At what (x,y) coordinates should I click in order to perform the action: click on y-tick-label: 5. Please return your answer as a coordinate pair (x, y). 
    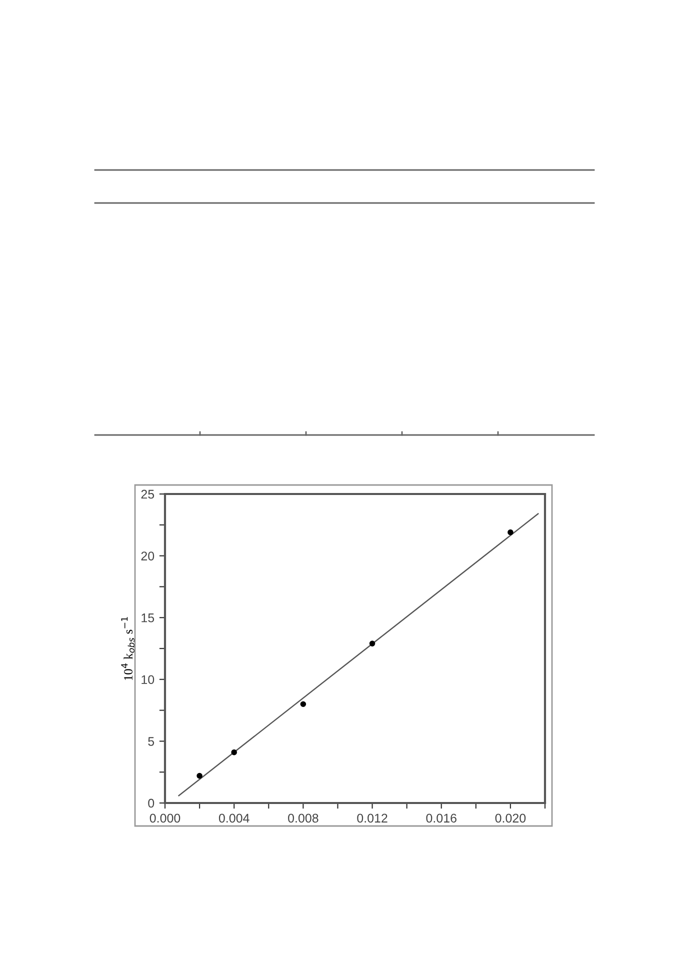
    Looking at the image, I should click on (151, 741).